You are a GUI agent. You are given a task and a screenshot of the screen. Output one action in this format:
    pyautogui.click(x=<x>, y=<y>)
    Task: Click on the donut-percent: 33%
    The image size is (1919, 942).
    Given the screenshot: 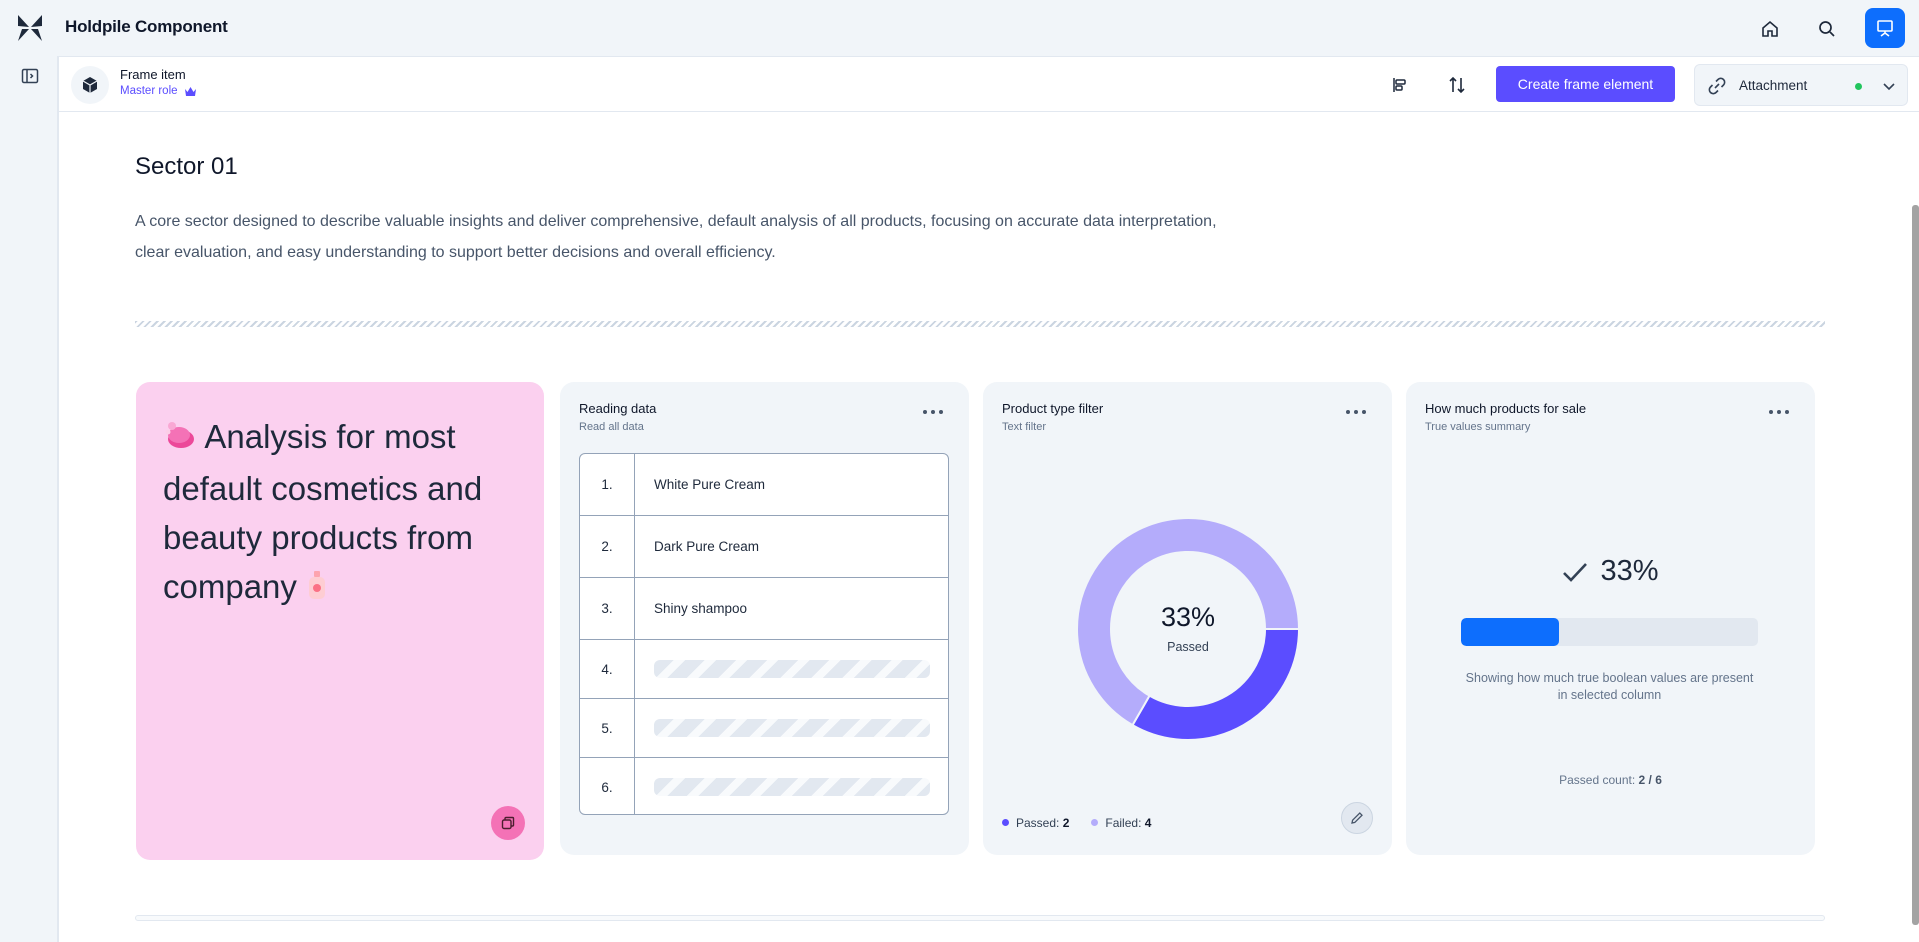 What is the action you would take?
    pyautogui.click(x=1188, y=617)
    